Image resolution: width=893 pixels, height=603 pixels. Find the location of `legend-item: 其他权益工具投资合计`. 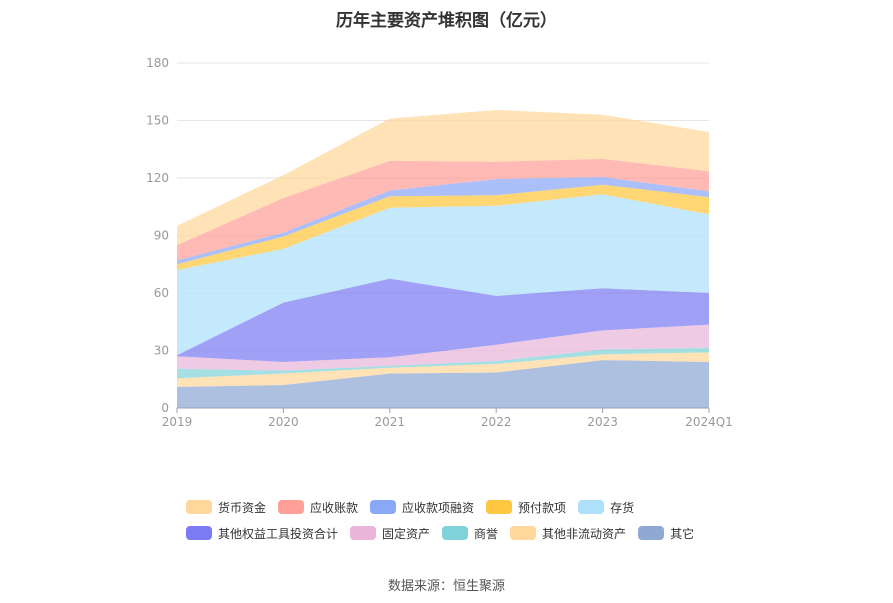

legend-item: 其他权益工具投资合计 is located at coordinates (262, 533).